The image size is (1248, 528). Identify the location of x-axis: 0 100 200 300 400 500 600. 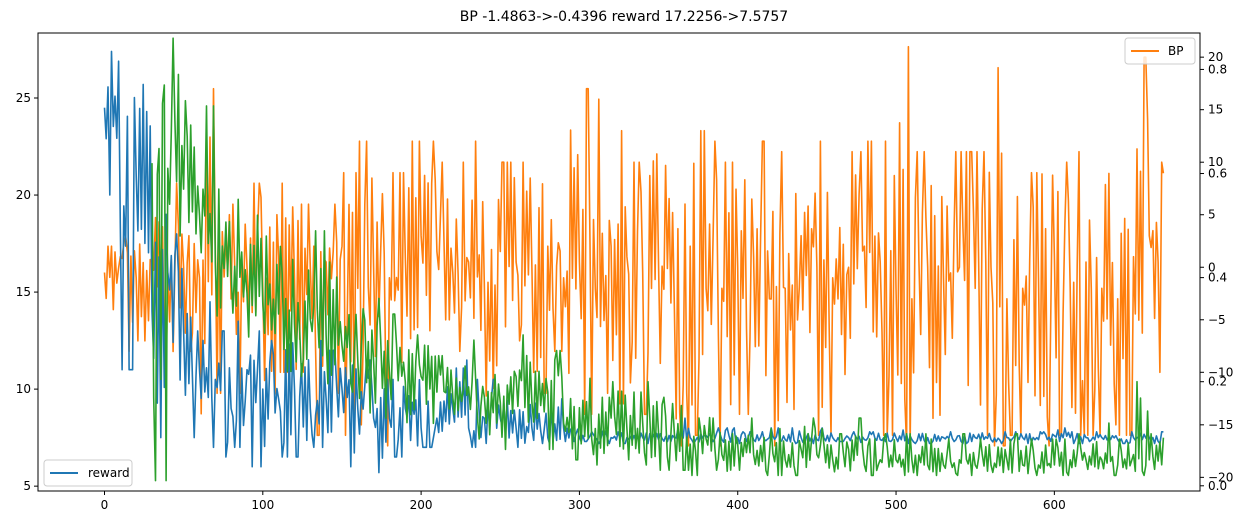
(583, 501).